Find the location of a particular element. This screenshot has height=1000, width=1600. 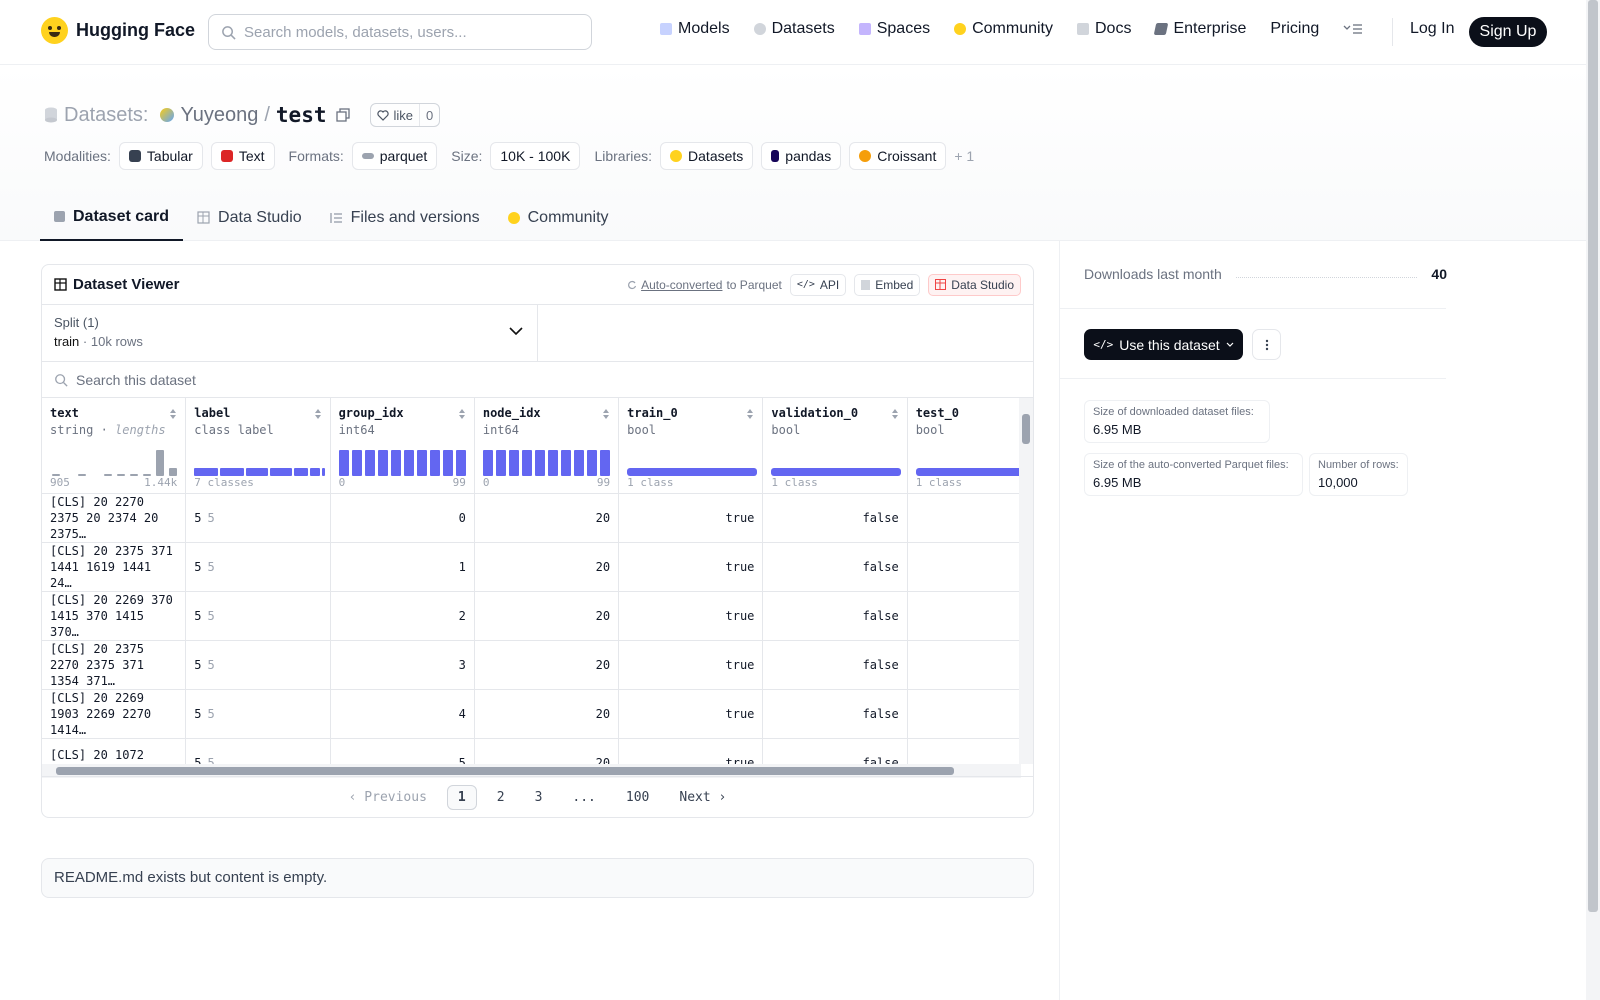

tag-size: 10K - 100K is located at coordinates (535, 156).